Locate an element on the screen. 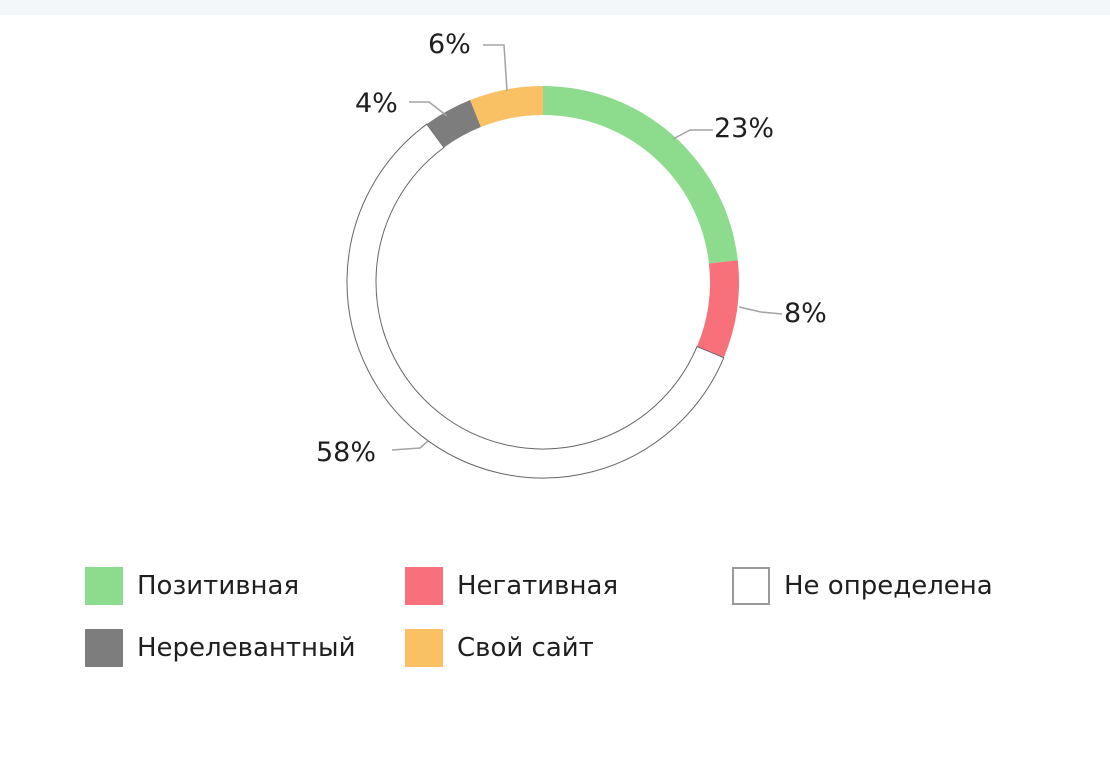 The height and width of the screenshot is (774, 1110). negative-slice-percent-label: 8% is located at coordinates (805, 313).